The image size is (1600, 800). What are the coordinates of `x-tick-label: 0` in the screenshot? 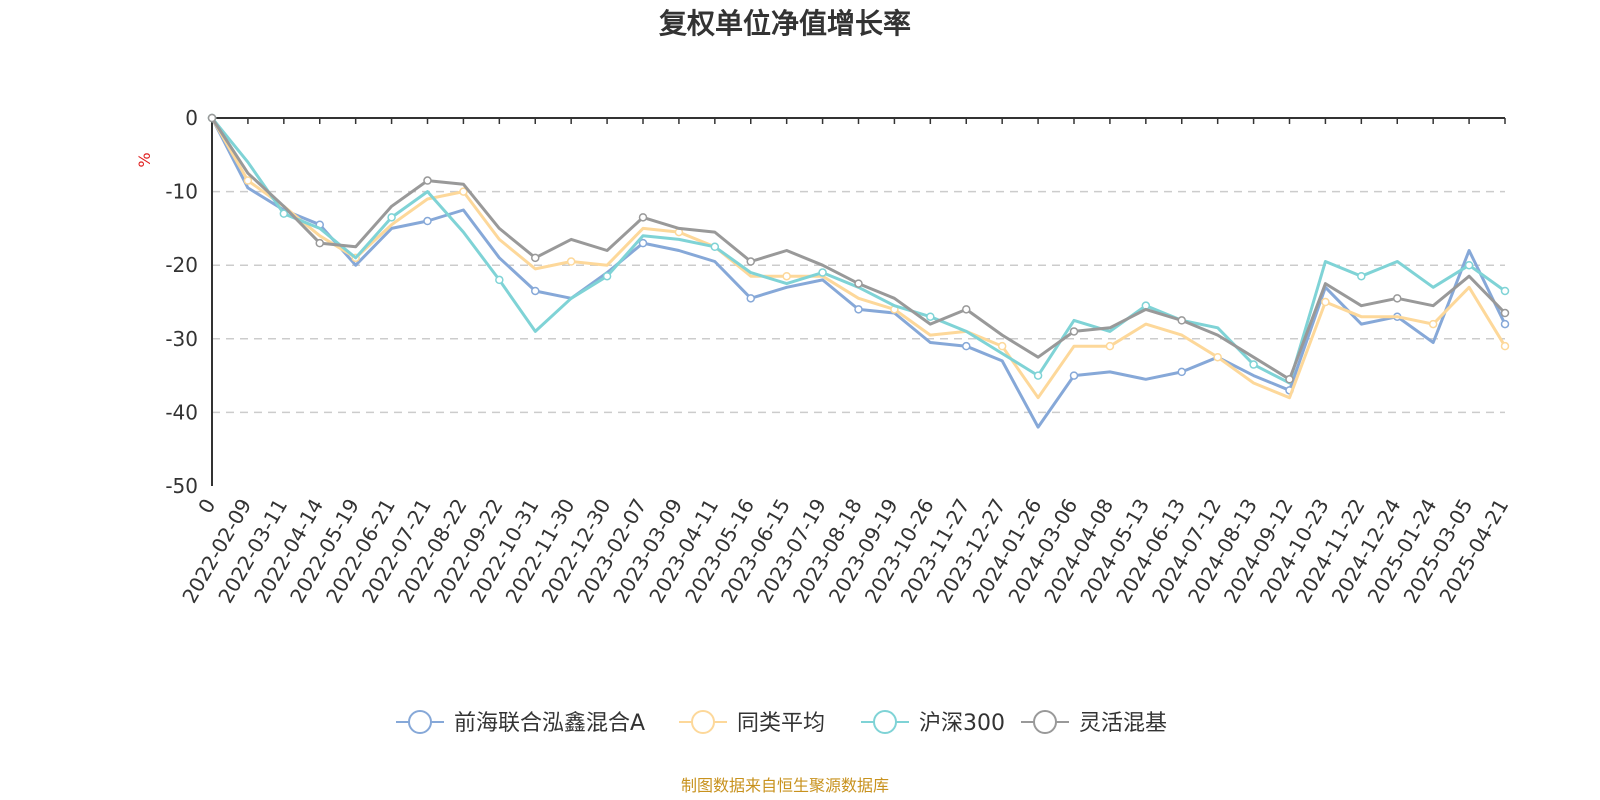 It's located at (206, 506).